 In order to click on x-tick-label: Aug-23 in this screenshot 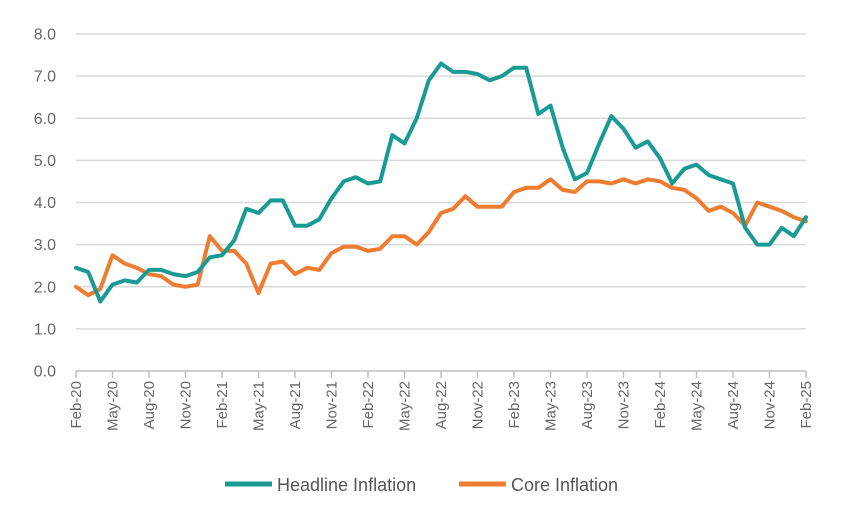, I will do `click(587, 405)`.